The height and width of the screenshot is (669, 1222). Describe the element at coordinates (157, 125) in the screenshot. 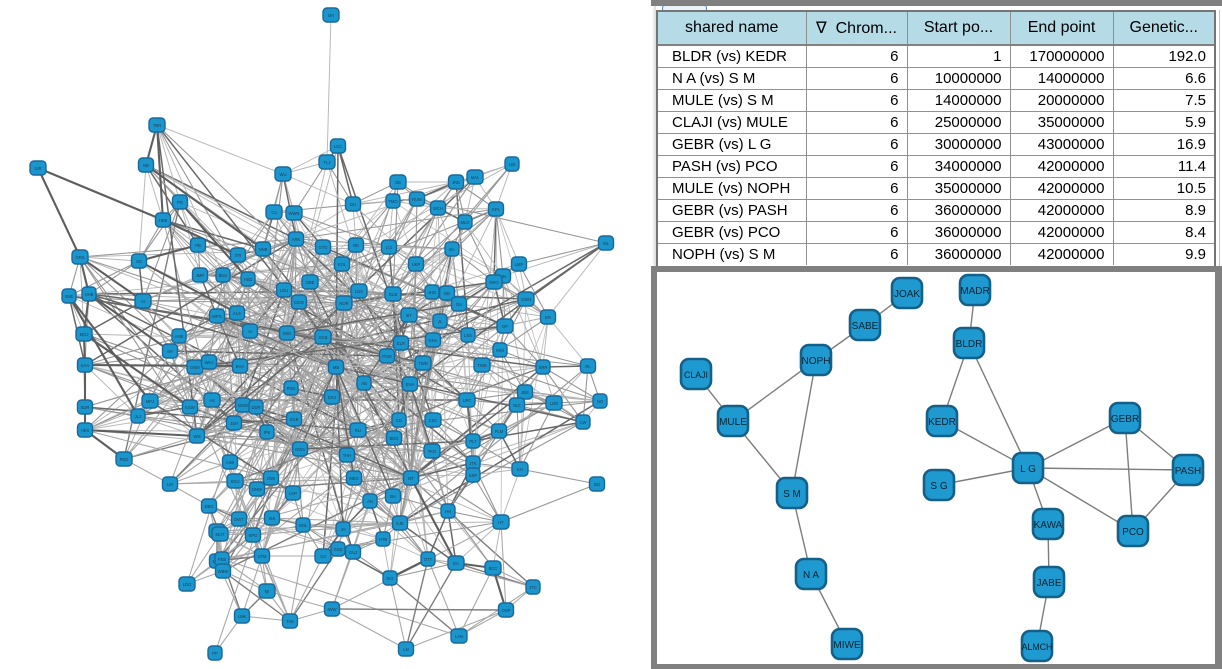

I see `svg-text: TBN` at that location.